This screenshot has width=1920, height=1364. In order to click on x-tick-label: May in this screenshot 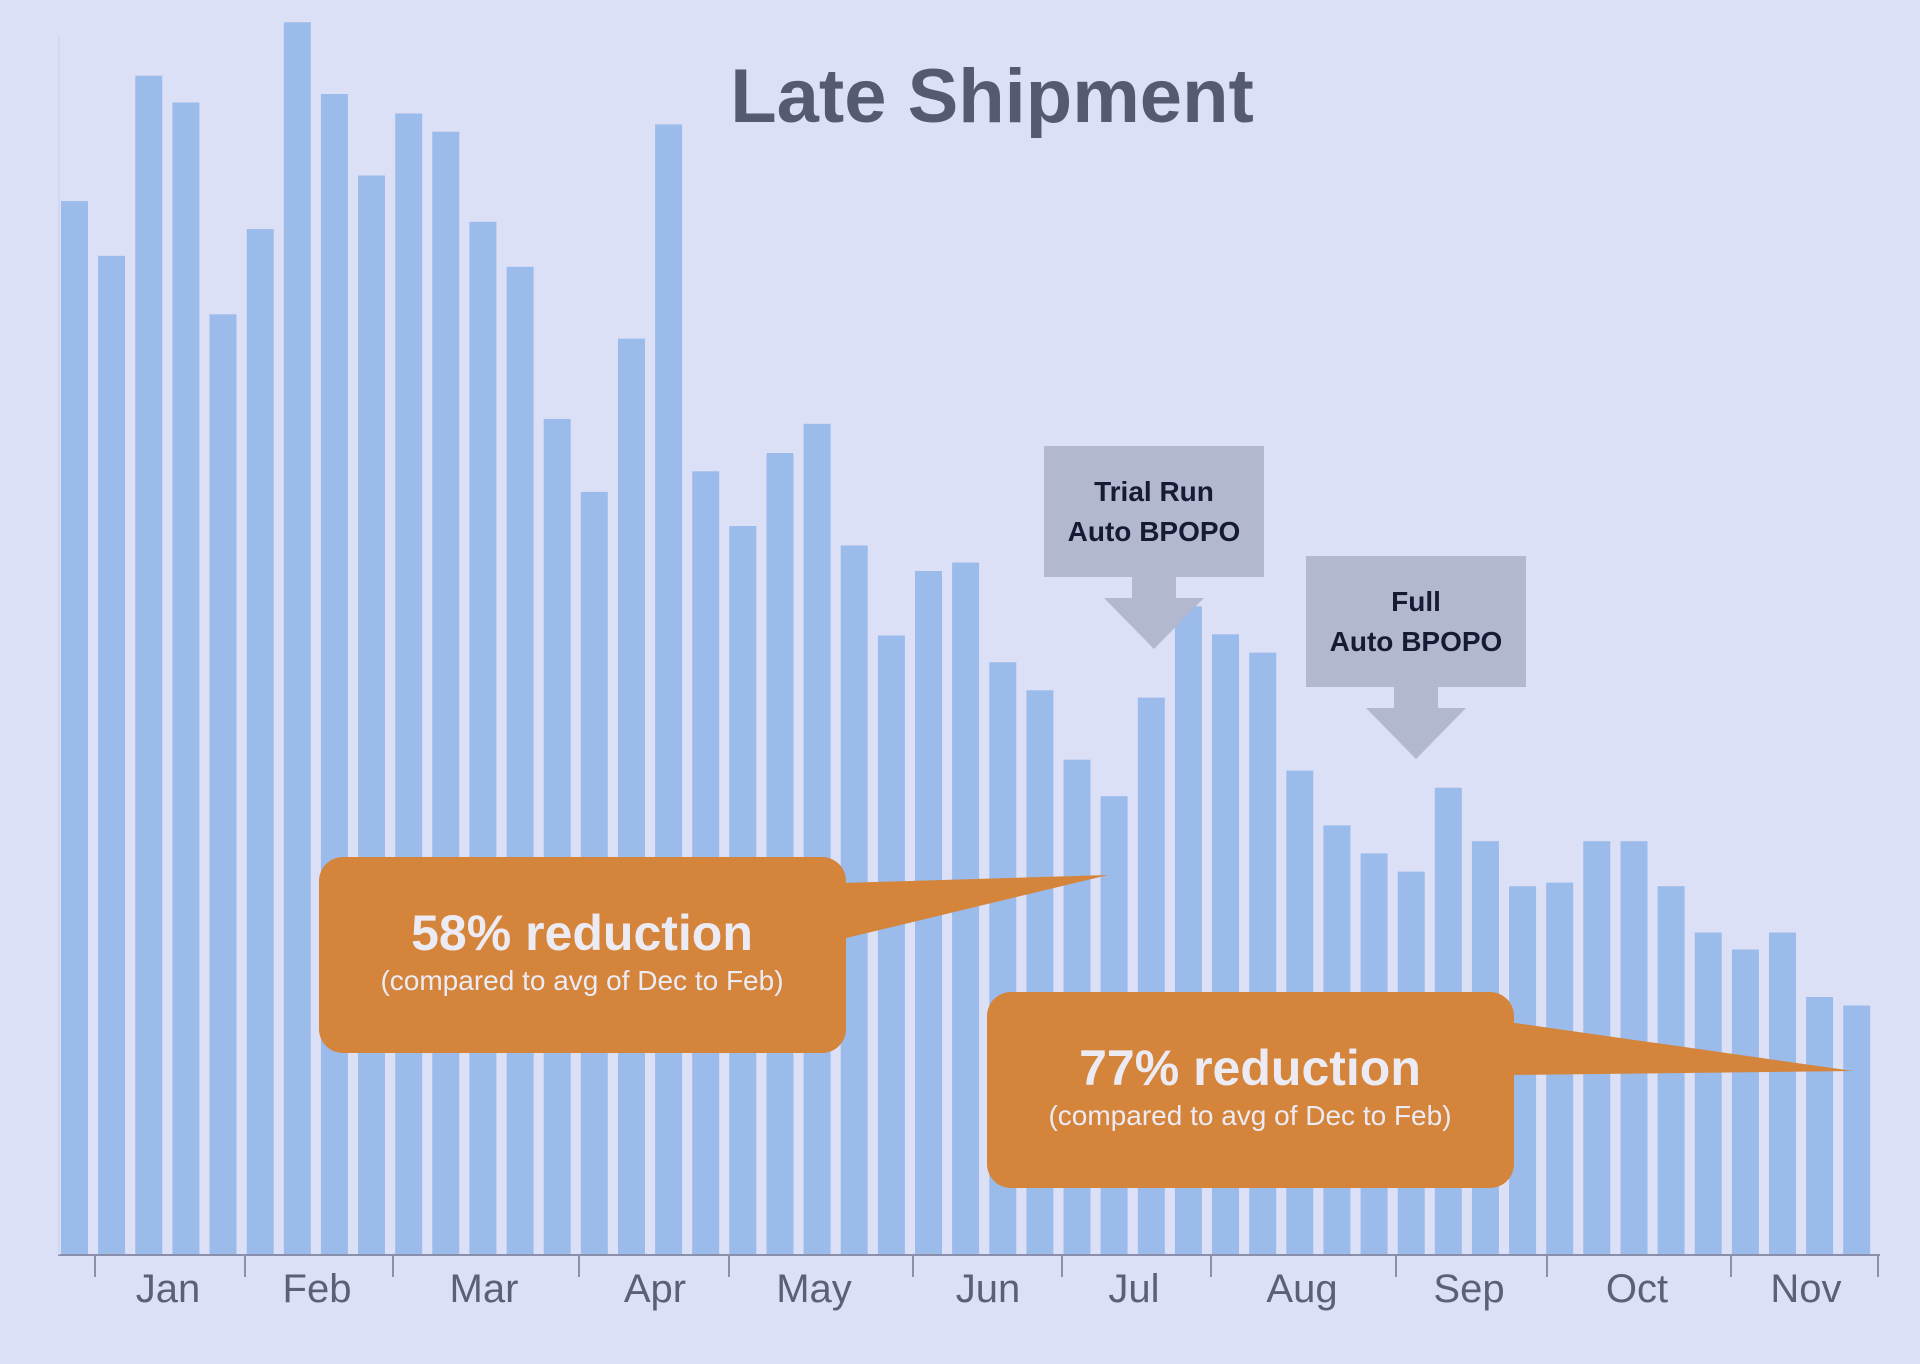, I will do `click(814, 1289)`.